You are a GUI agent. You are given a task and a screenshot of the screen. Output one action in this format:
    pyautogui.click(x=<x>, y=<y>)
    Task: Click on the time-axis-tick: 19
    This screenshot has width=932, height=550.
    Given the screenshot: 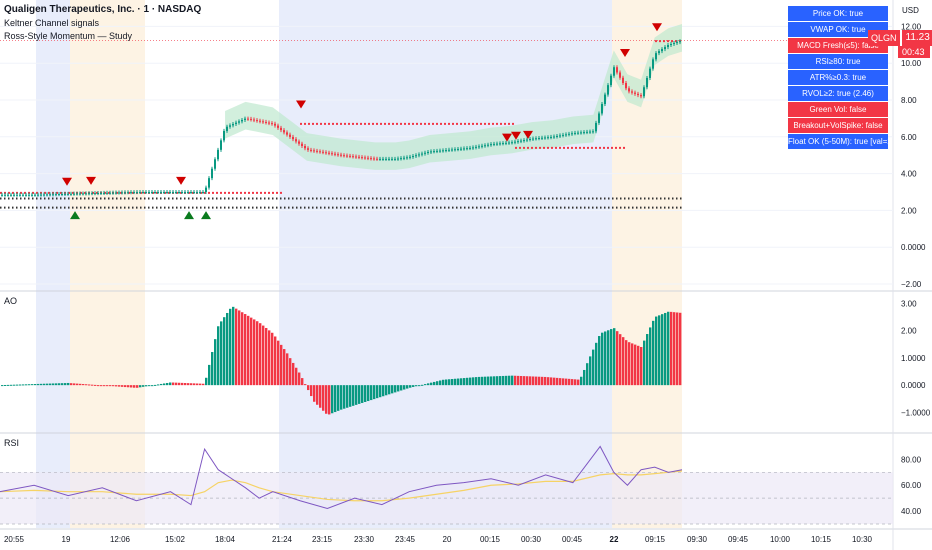 What is the action you would take?
    pyautogui.click(x=66, y=539)
    